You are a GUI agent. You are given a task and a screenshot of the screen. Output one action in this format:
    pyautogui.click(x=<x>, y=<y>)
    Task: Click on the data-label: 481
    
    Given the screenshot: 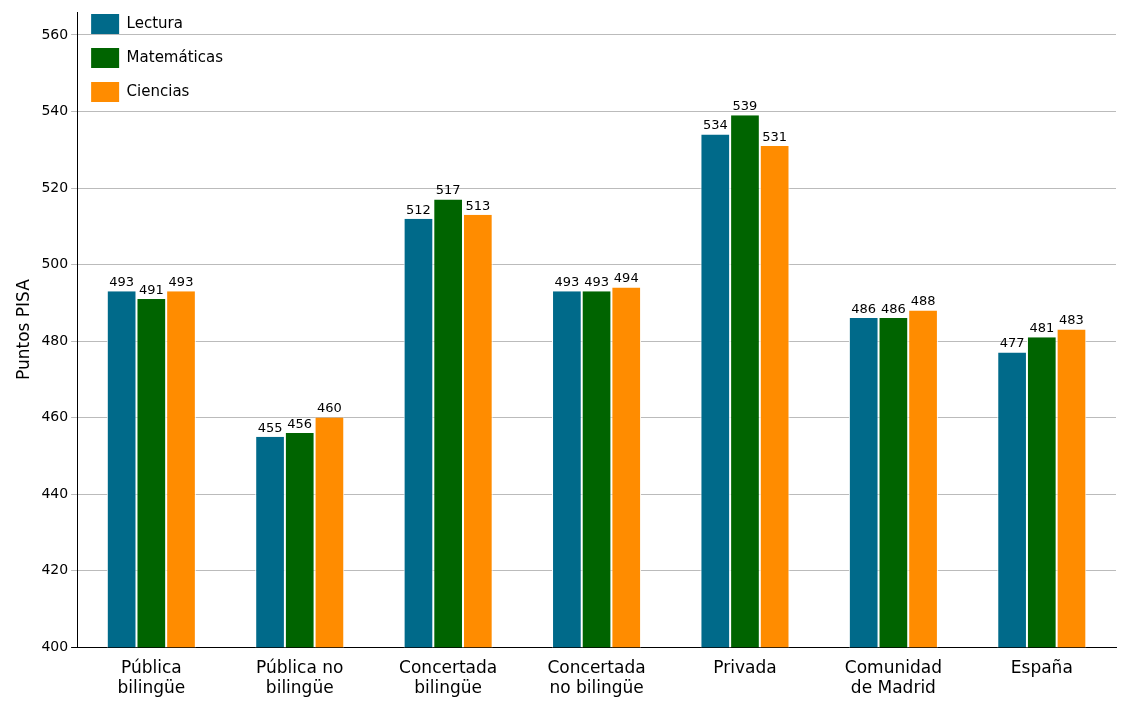 What is the action you would take?
    pyautogui.click(x=1042, y=328)
    